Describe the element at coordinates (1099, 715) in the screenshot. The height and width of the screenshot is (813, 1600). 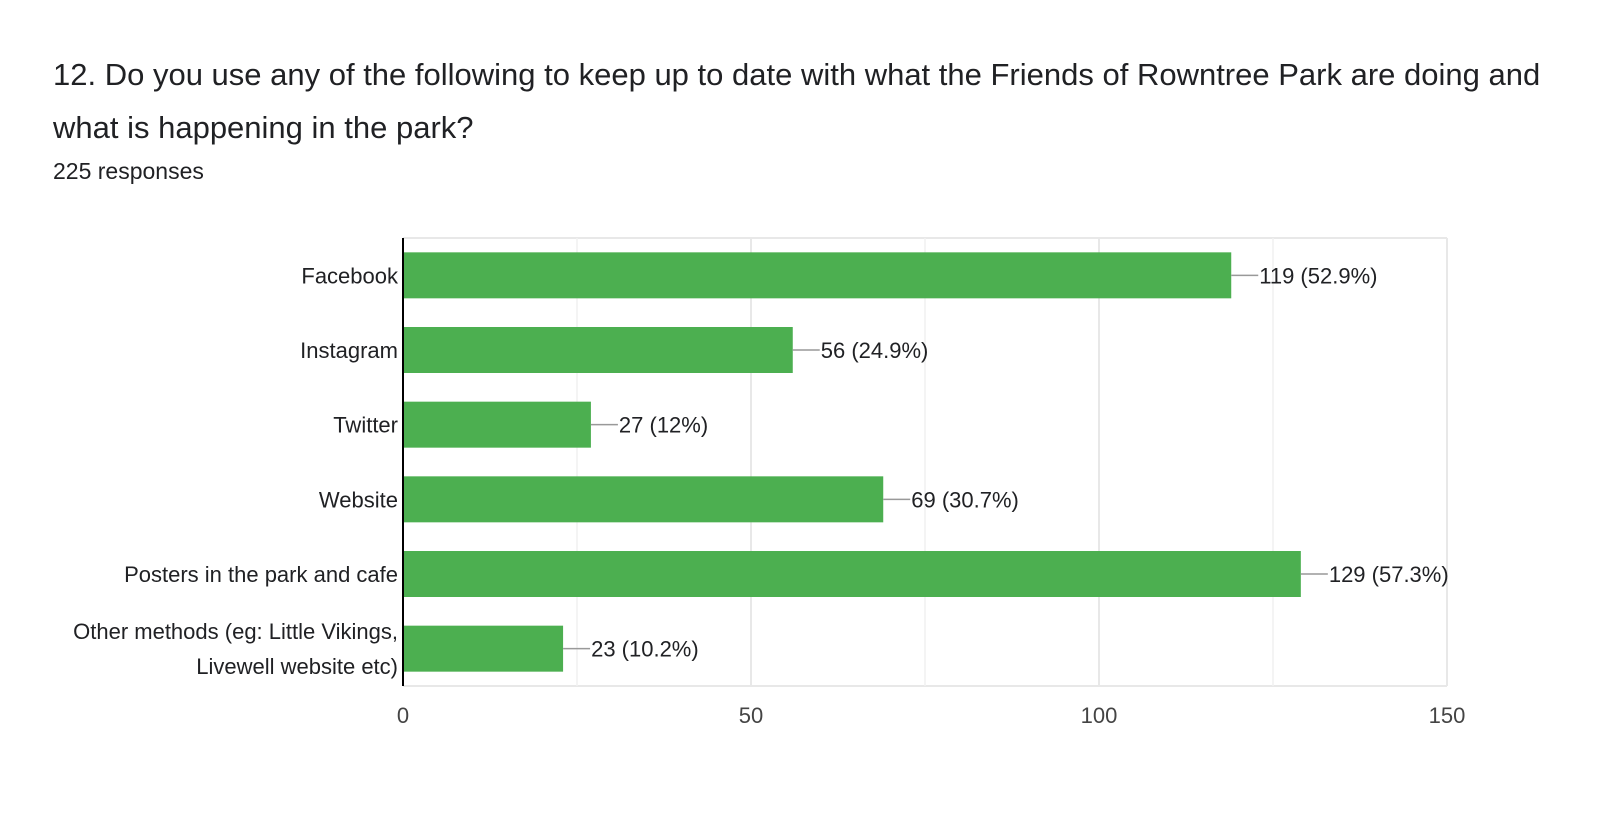
I see `x-tick-label: 100` at that location.